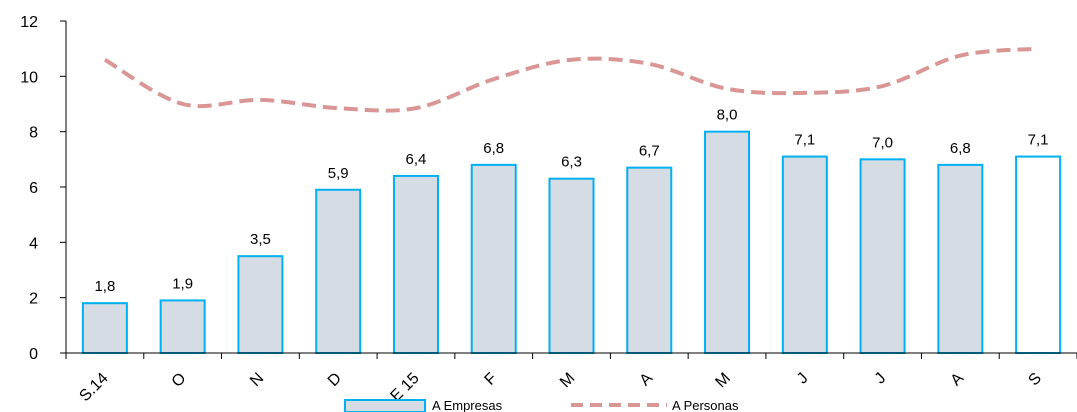 This screenshot has height=412, width=1077. Describe the element at coordinates (29, 22) in the screenshot. I see `y-tick-label: 12` at that location.